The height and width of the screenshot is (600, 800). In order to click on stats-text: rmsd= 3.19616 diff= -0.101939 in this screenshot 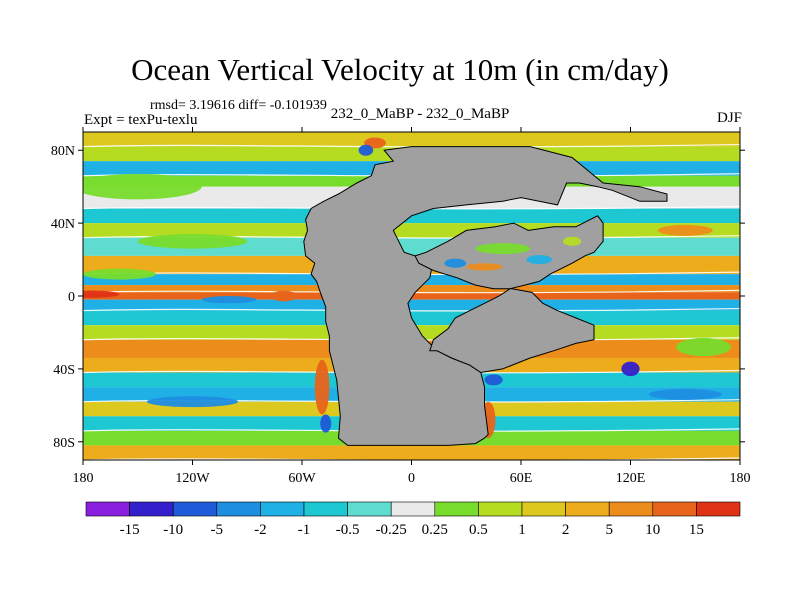, I will do `click(238, 105)`.